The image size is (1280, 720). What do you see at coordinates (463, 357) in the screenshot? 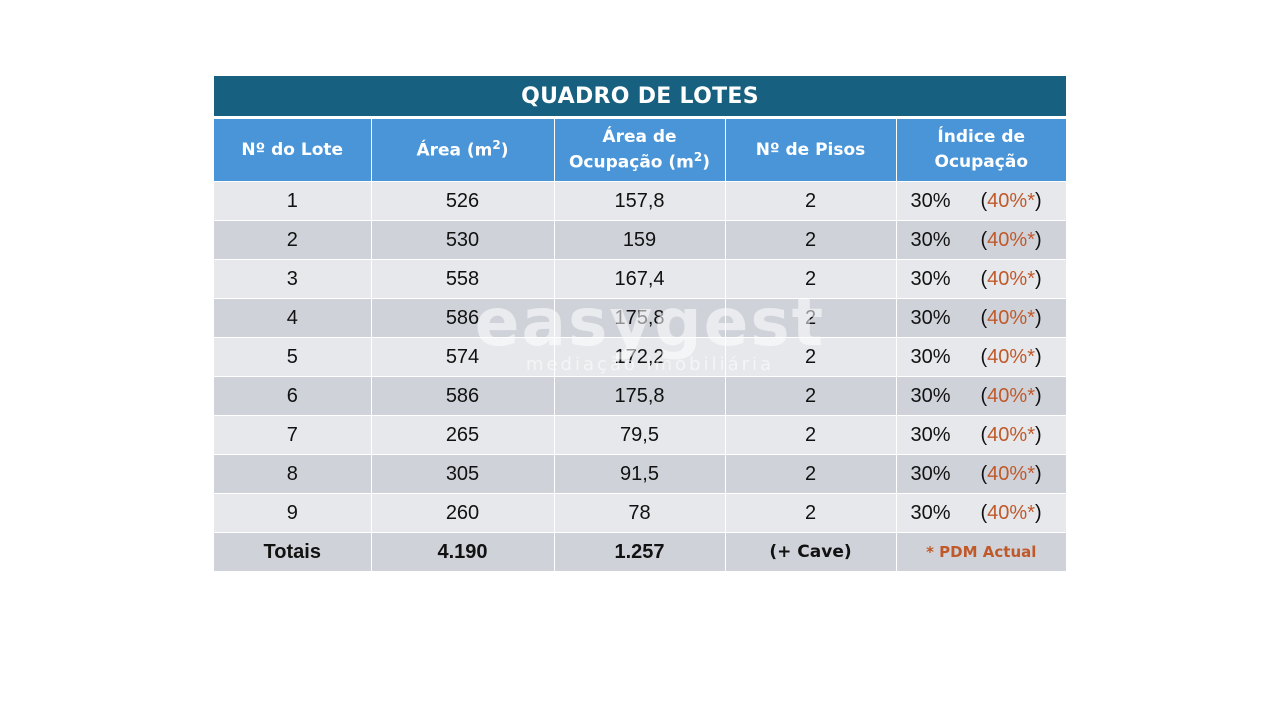
I see `cell-area: 574` at bounding box center [463, 357].